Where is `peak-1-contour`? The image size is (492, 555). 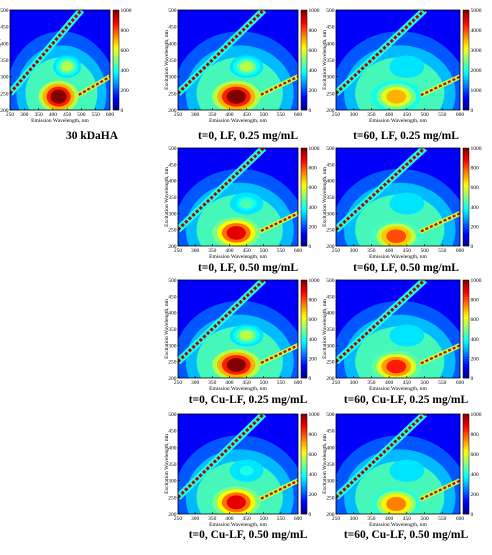
peak-1-contour is located at coordinates (236, 233).